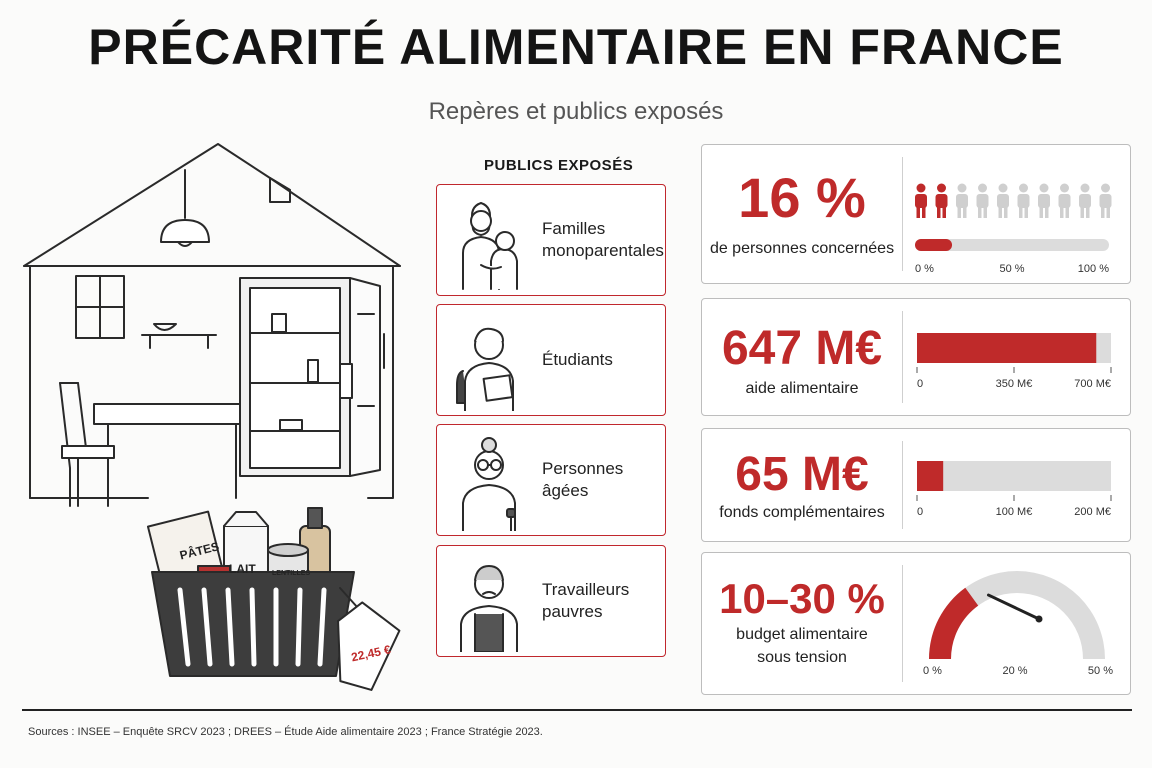  I want to click on stat-description: de personnes concernées, so click(802, 248).